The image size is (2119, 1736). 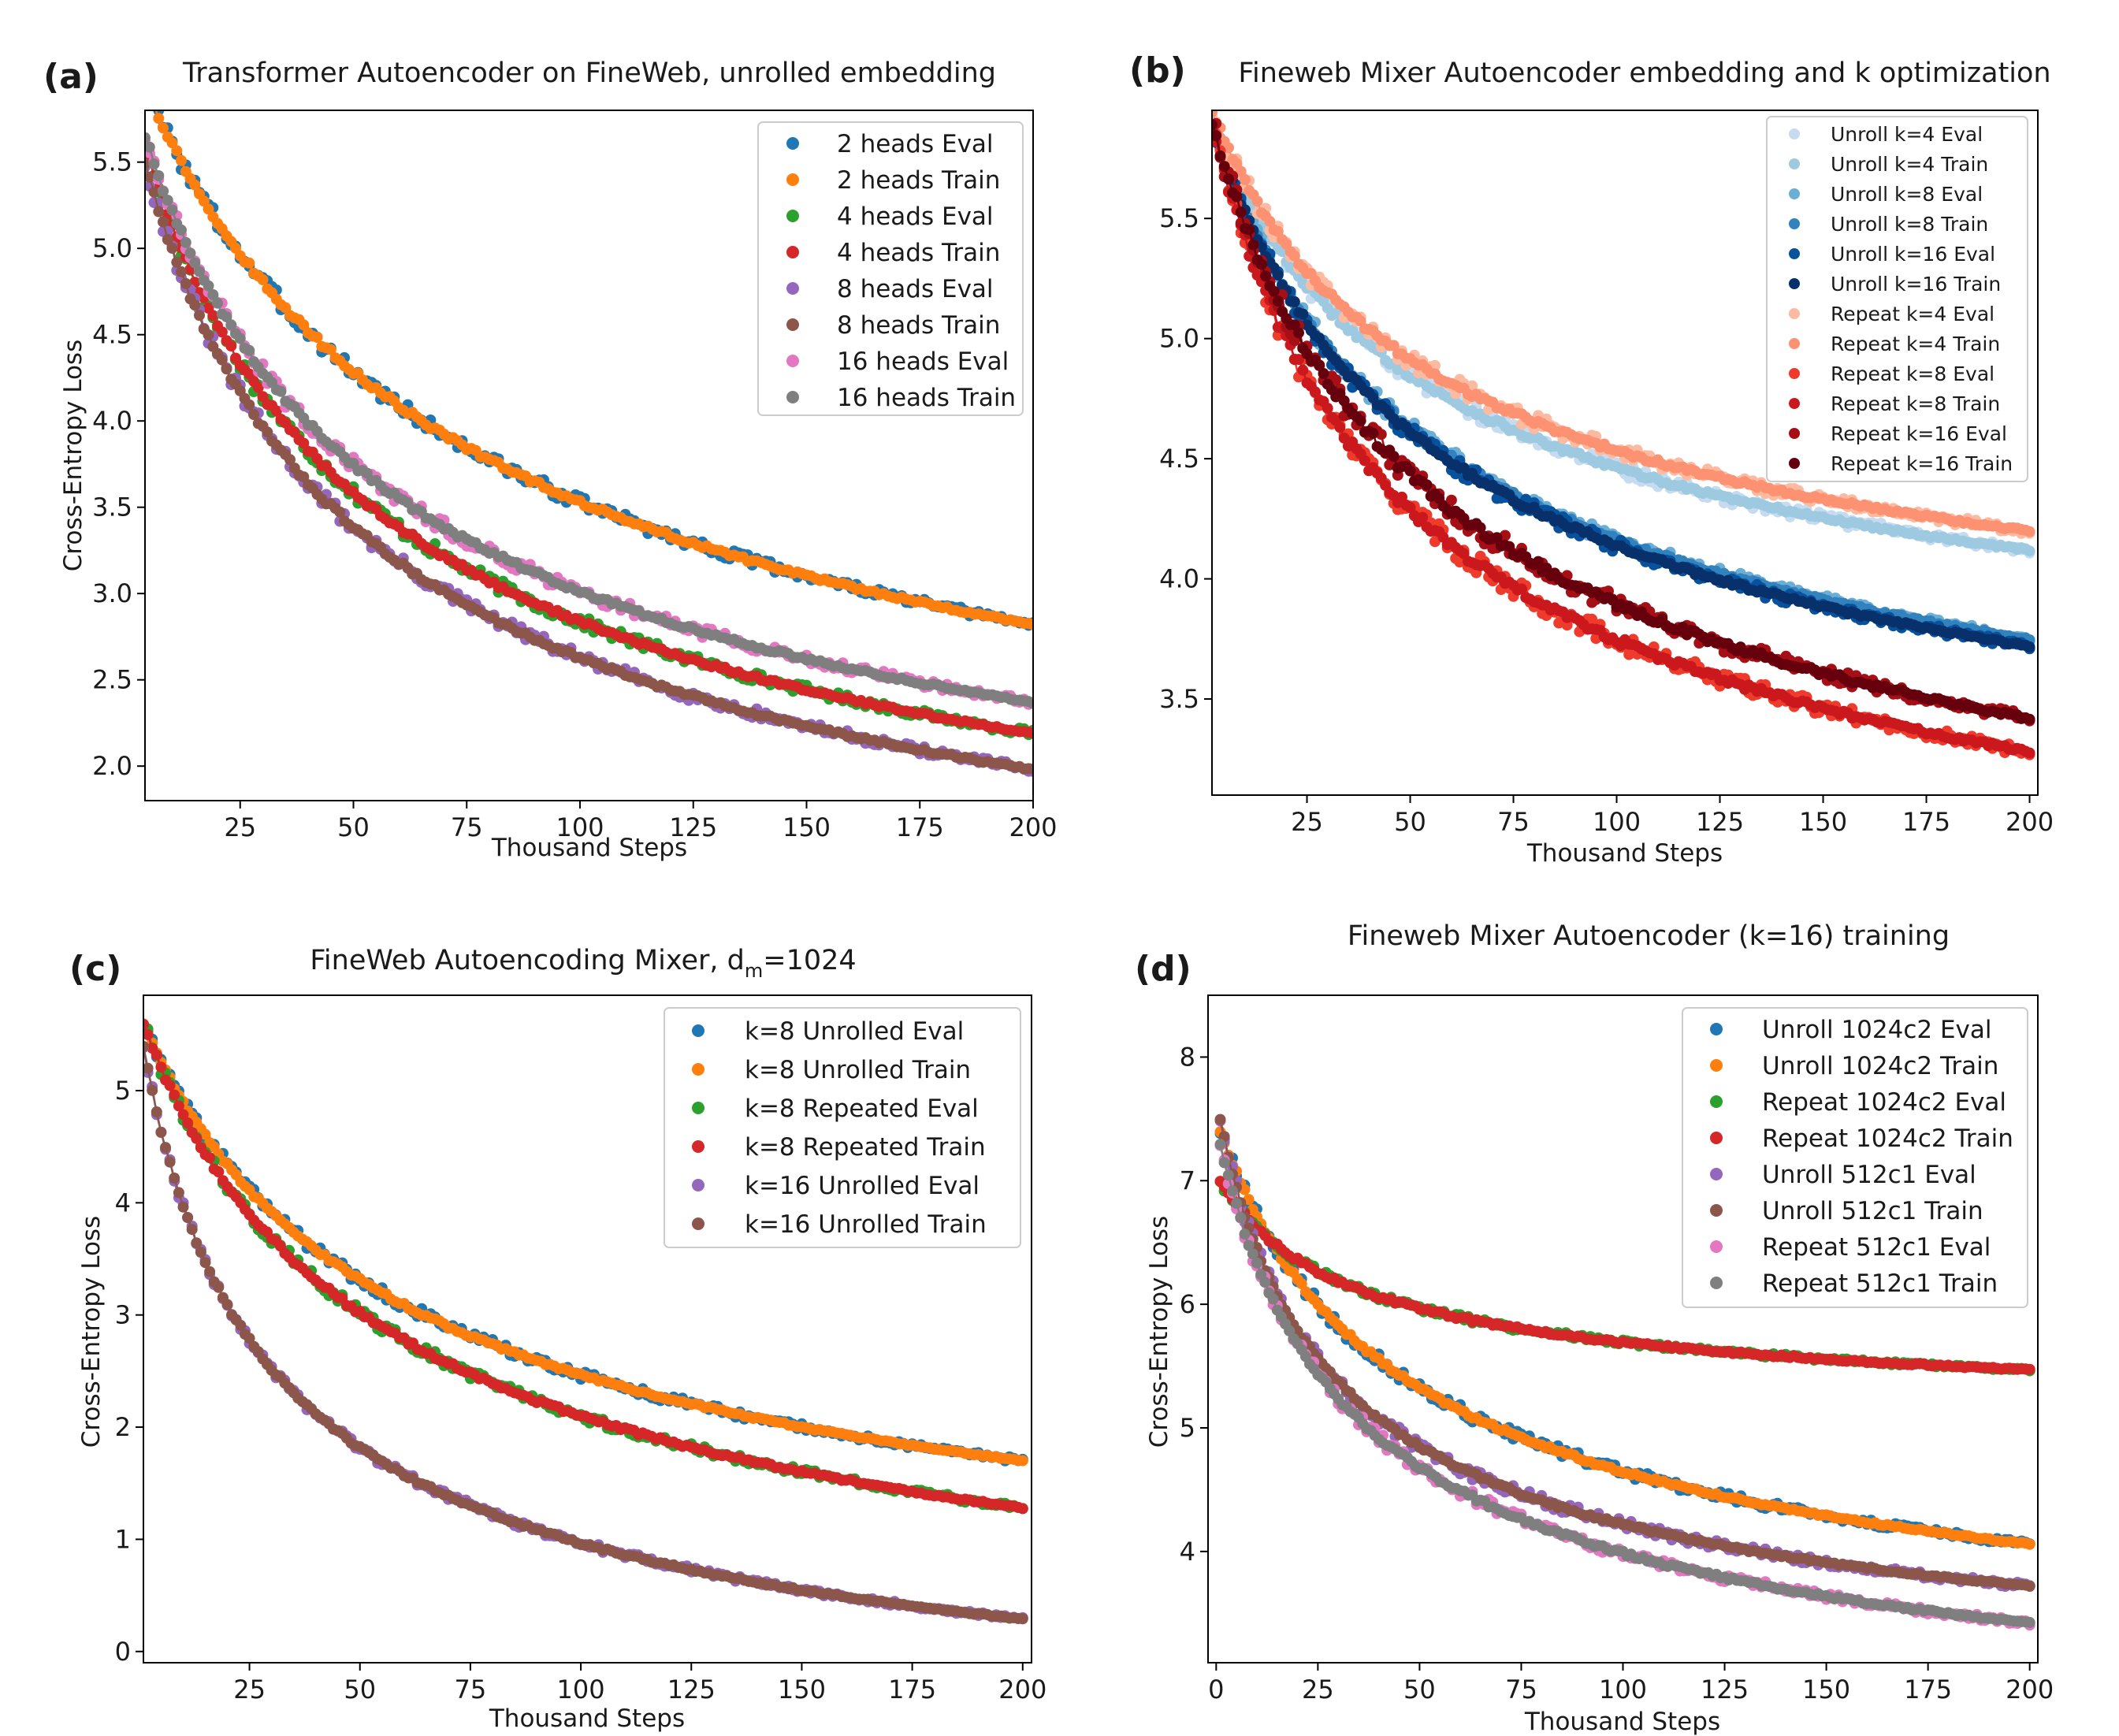 What do you see at coordinates (589, 848) in the screenshot?
I see `panel-a-xlabel: Thousand Steps` at bounding box center [589, 848].